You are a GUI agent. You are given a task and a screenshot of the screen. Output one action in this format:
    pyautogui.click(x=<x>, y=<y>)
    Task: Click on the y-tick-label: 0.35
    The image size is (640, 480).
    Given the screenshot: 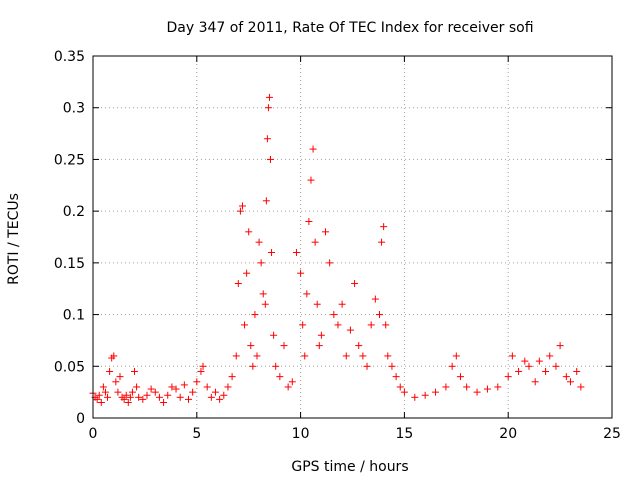 What is the action you would take?
    pyautogui.click(x=69, y=57)
    